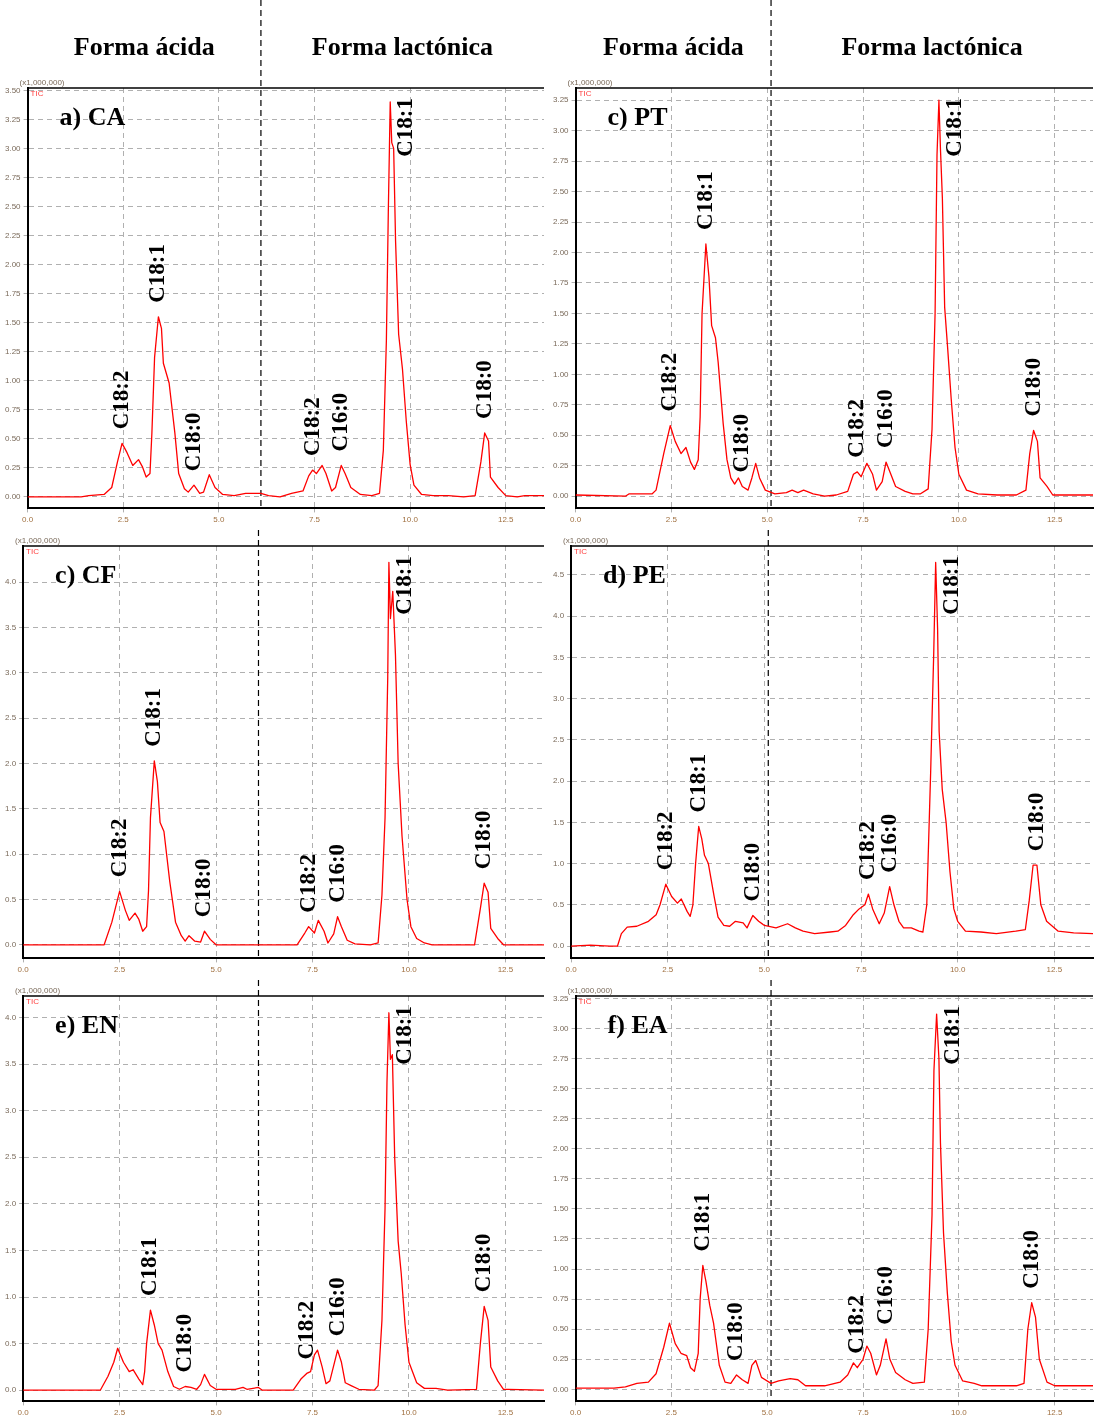 The width and height of the screenshot is (1097, 1423). What do you see at coordinates (13, 380) in the screenshot?
I see `y-tick-label: 1.00` at bounding box center [13, 380].